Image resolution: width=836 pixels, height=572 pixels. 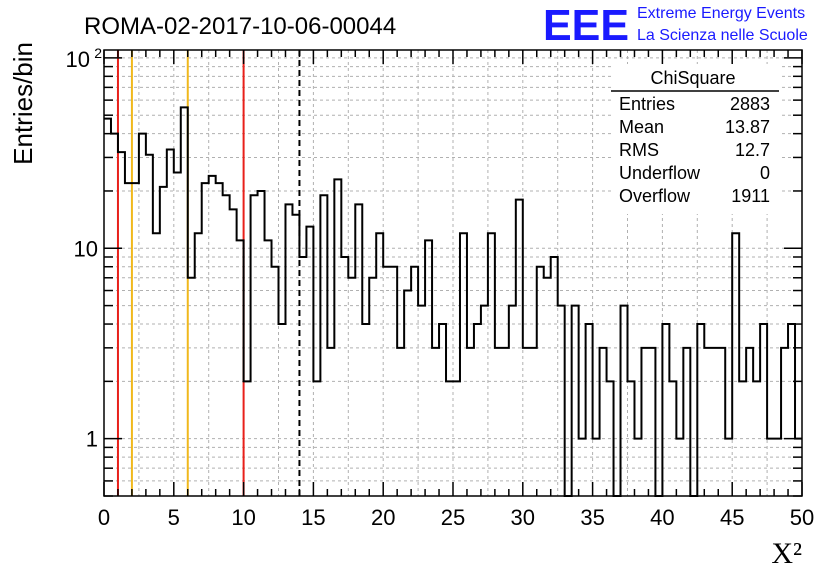 I want to click on stats-row-value: 0, so click(x=765, y=173).